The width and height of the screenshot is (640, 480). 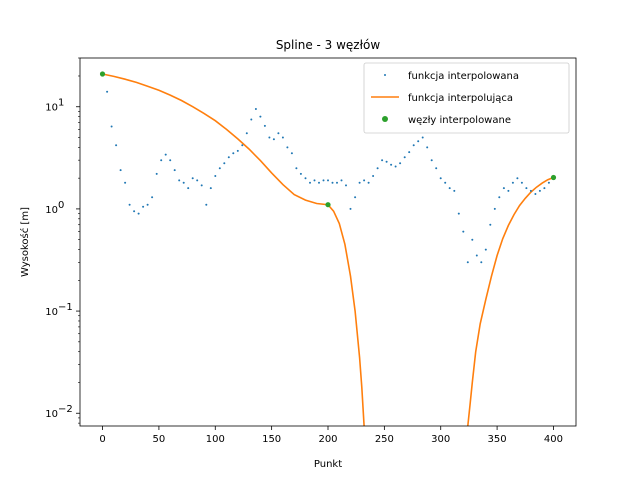 What do you see at coordinates (328, 45) in the screenshot?
I see `chart-title: Spline - 3 węzłów` at bounding box center [328, 45].